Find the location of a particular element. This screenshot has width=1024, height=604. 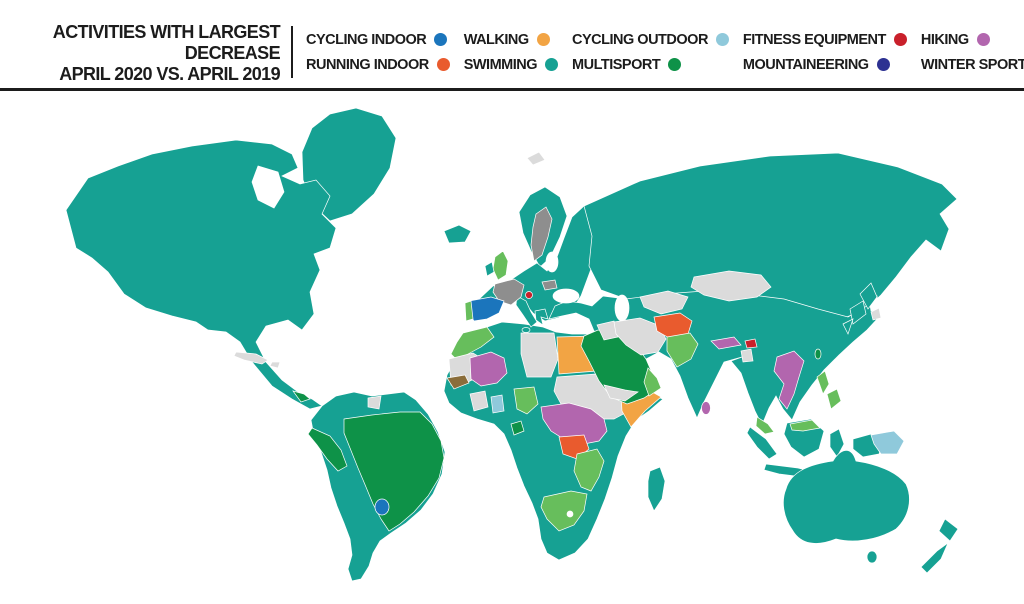

region-laos-vietnam is located at coordinates (789, 380).